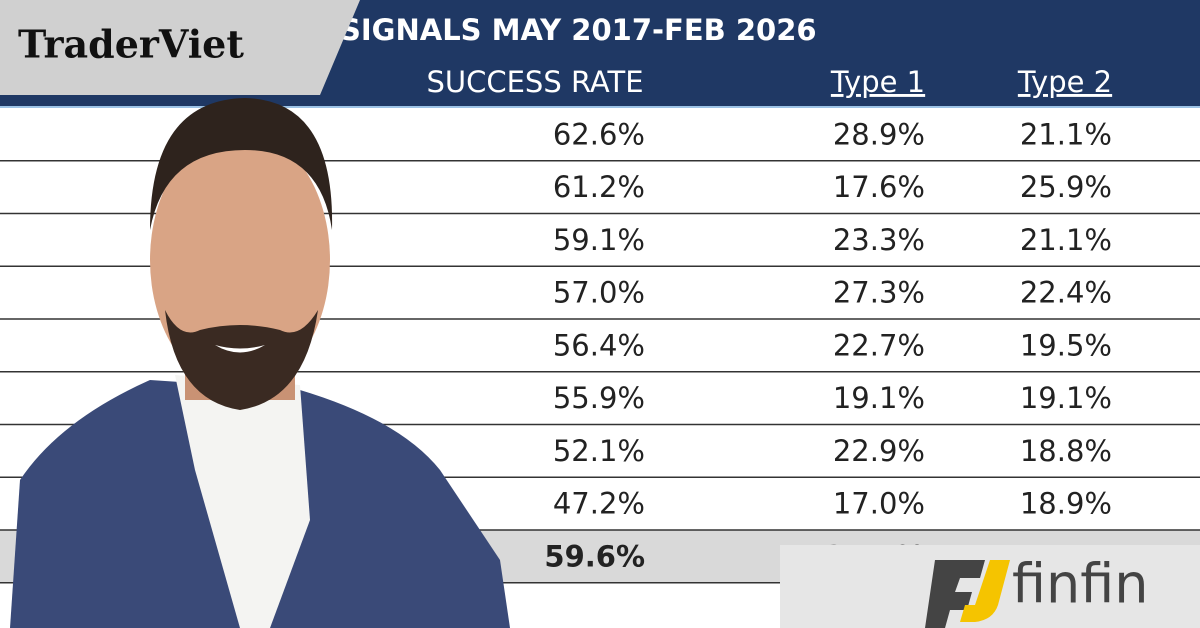 The image size is (1200, 628). What do you see at coordinates (599, 134) in the screenshot?
I see `cell: 62.6%` at bounding box center [599, 134].